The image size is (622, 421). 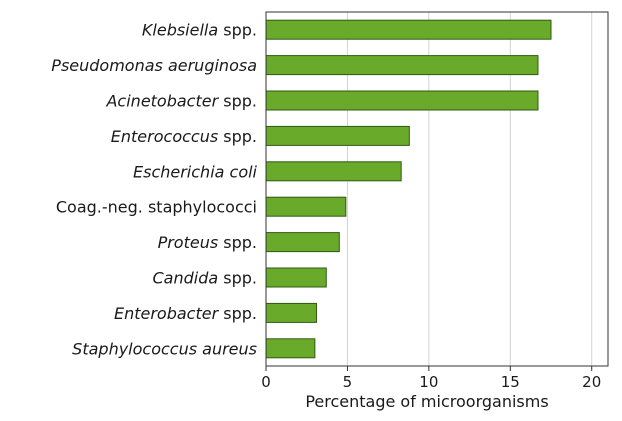 What do you see at coordinates (591, 382) in the screenshot?
I see `x-tick-label: 20` at bounding box center [591, 382].